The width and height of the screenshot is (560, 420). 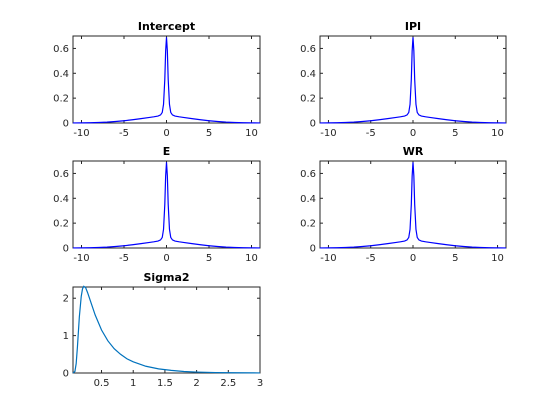 I want to click on x-tick-label: 1.5, so click(x=165, y=383).